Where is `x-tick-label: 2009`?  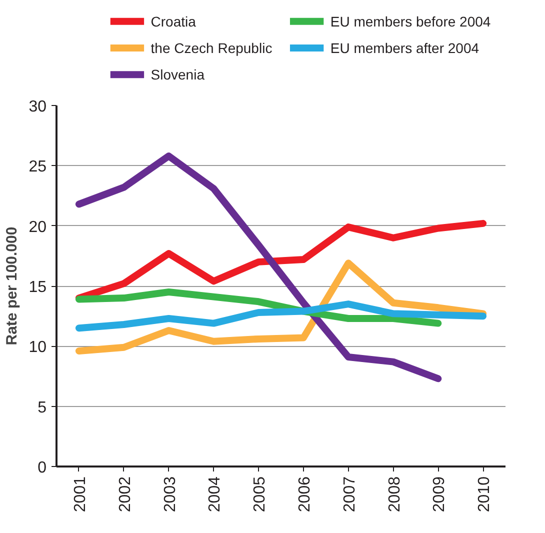
x-tick-label: 2009 is located at coordinates (439, 494).